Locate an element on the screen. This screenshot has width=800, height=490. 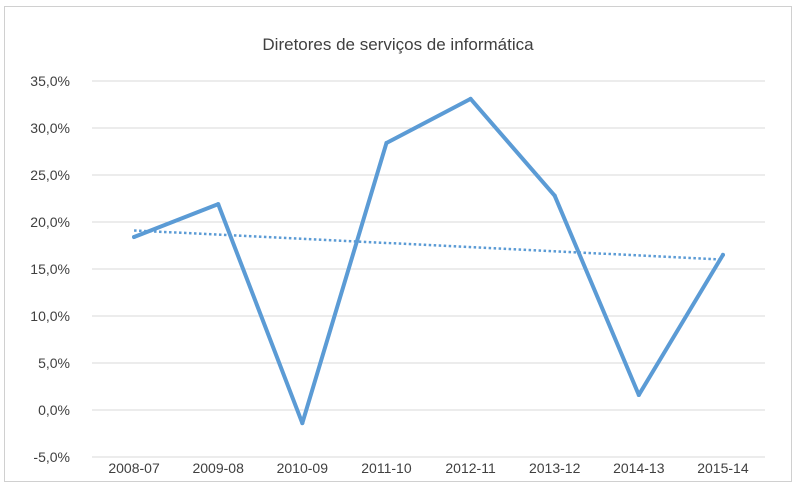
trendline is located at coordinates (428, 245).